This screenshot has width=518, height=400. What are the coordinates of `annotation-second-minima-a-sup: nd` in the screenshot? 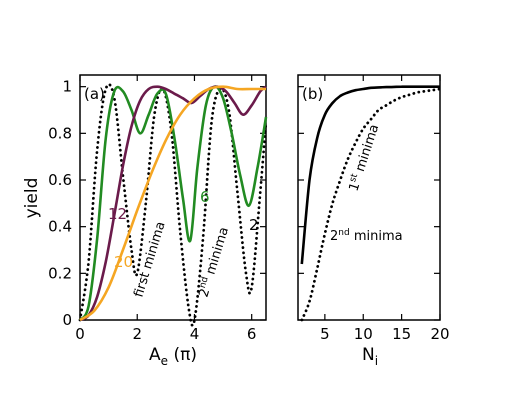 It's located at (204, 283).